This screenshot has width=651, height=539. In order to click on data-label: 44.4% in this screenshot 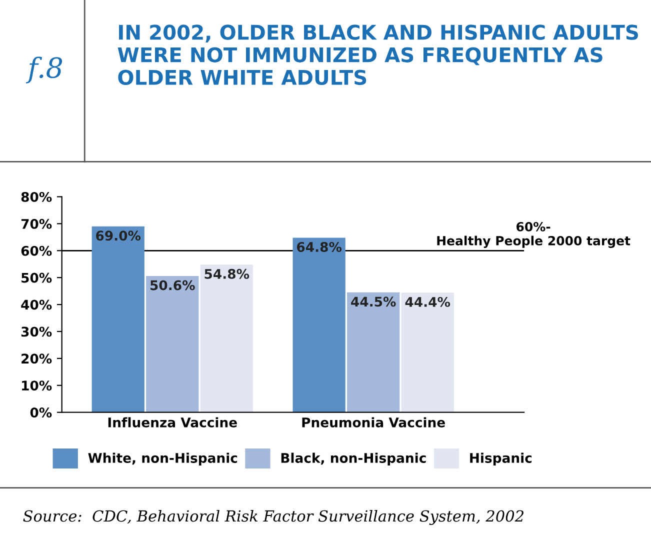, I will do `click(427, 301)`.